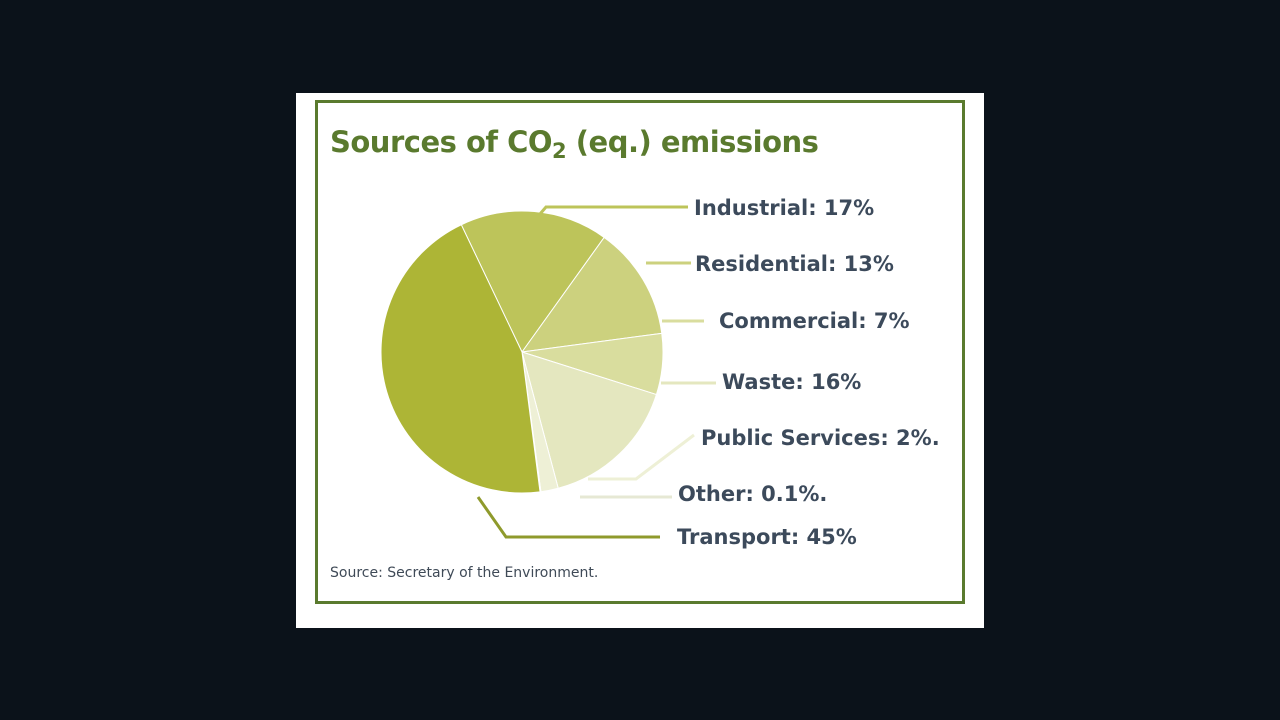 This screenshot has width=1280, height=720. What do you see at coordinates (589, 420) in the screenshot?
I see `pie-slice-waste` at bounding box center [589, 420].